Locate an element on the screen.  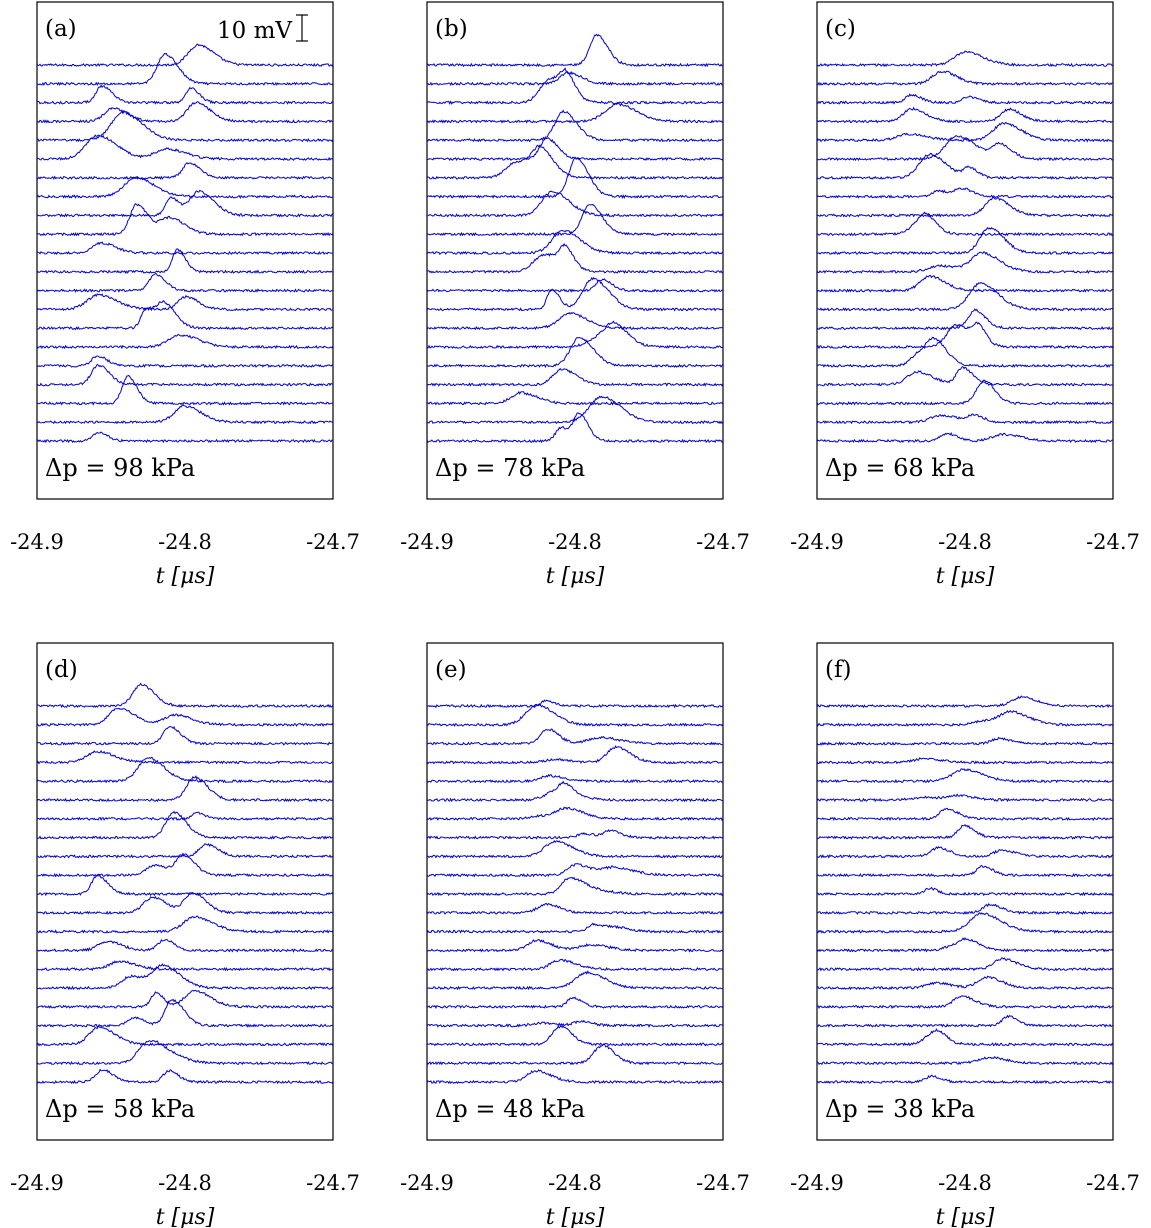
panel-c: (c) Δp = 68 kPa -24.9 -24.8 -24.7 t [μs] is located at coordinates (965, 295).